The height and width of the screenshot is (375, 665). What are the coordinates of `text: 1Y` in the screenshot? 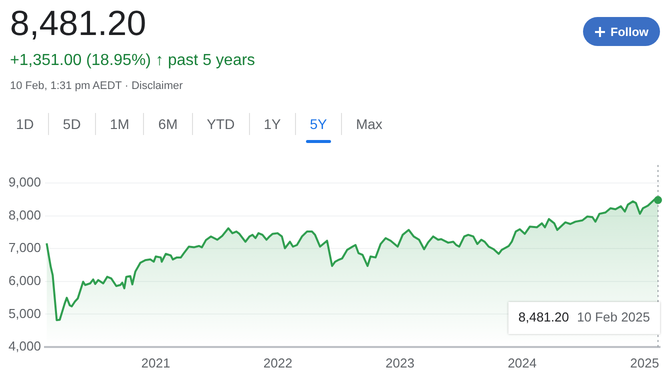 It's located at (272, 124).